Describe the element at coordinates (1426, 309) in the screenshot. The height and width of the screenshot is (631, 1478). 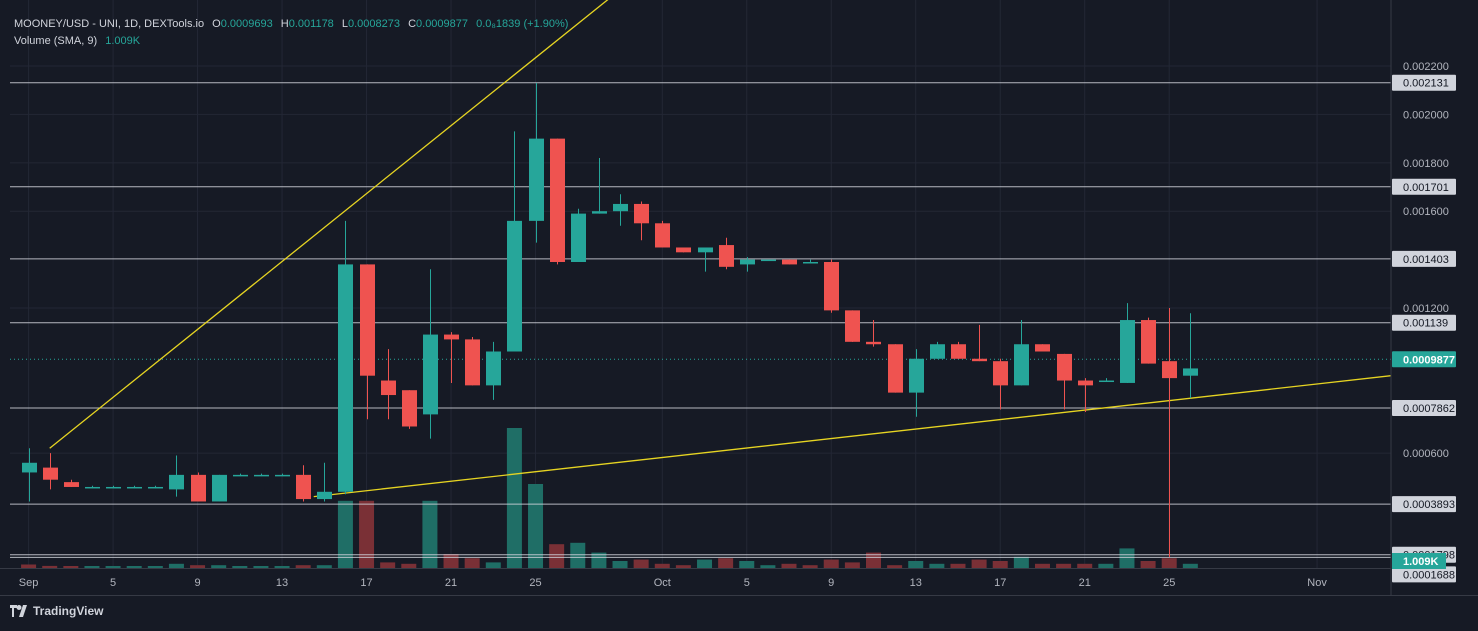
I see `price-tick-label: 0.001200` at that location.